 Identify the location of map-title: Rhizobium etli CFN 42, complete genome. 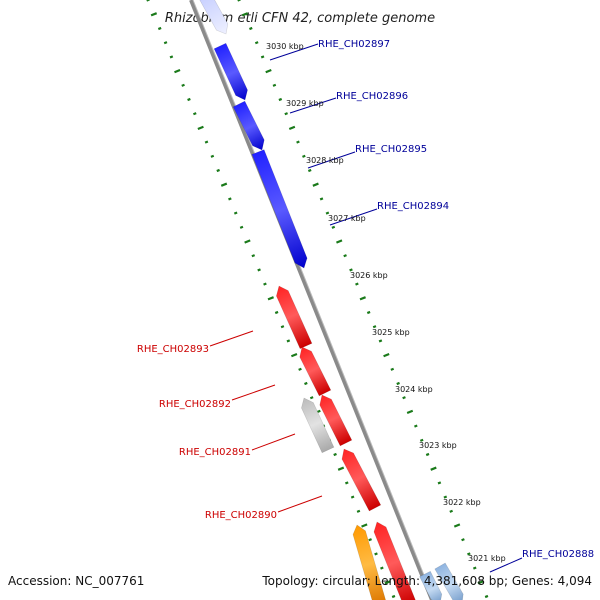
(300, 18).